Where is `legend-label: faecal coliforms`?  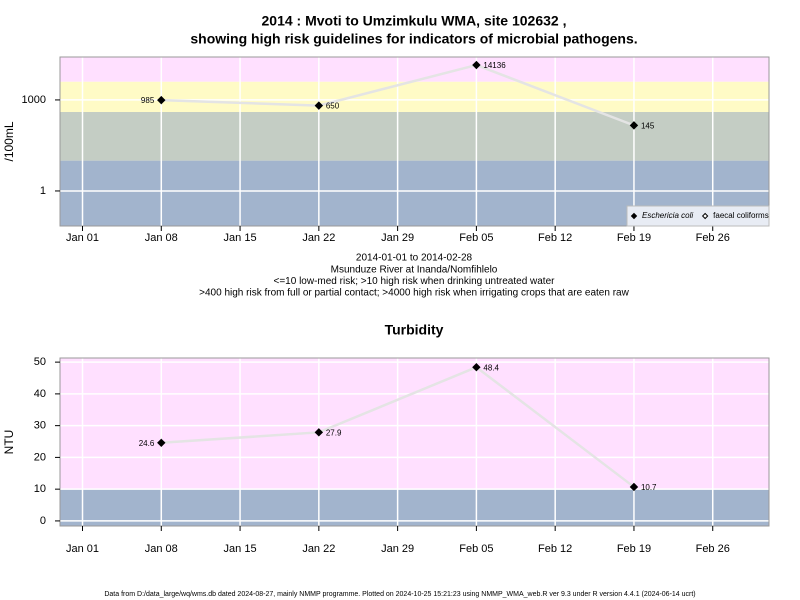 legend-label: faecal coliforms is located at coordinates (741, 215).